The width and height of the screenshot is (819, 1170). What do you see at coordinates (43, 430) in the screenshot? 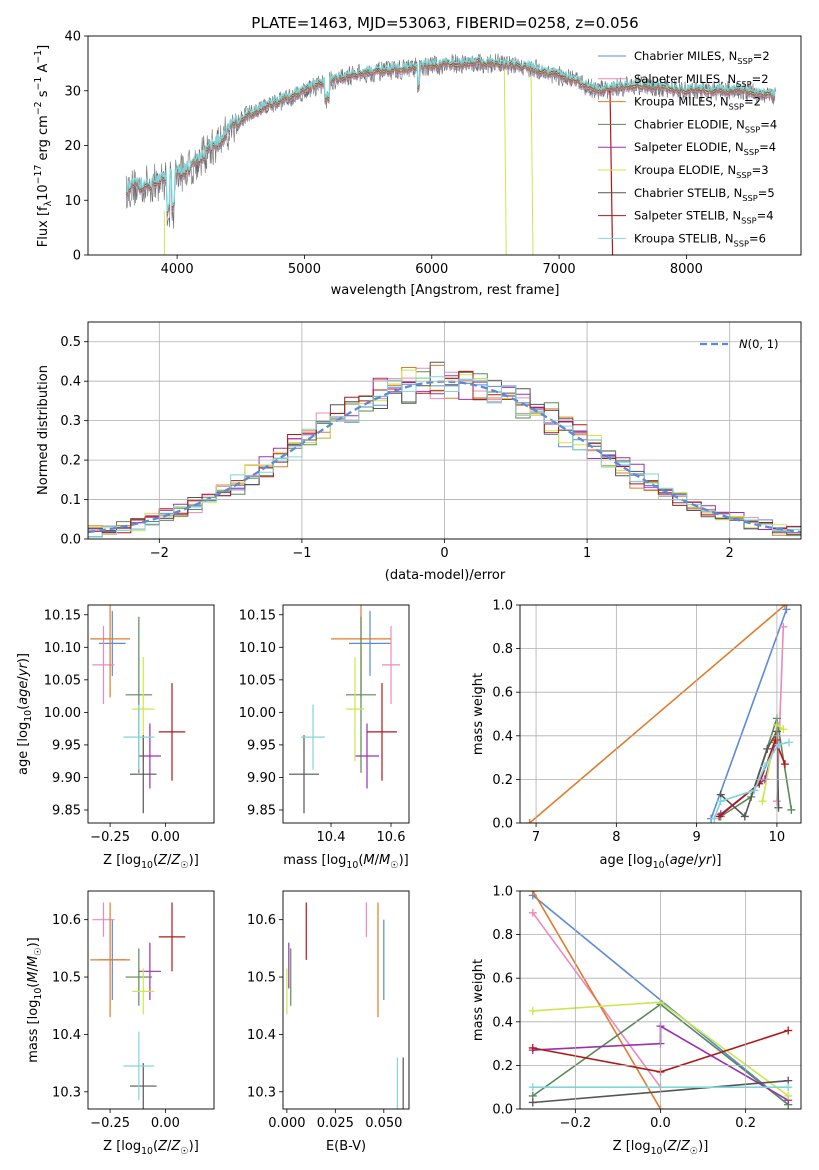
I see `y-axis-label: Normed distribution` at bounding box center [43, 430].